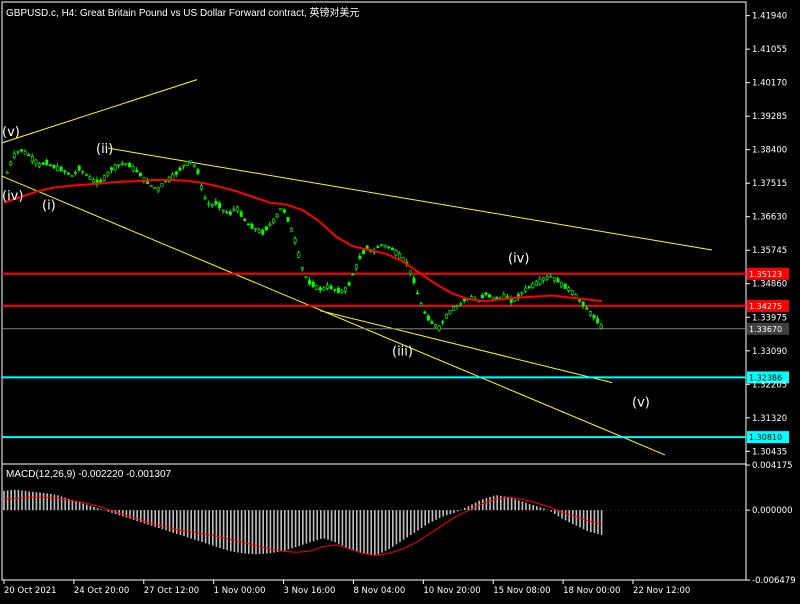 The height and width of the screenshot is (604, 800). Describe the element at coordinates (772, 511) in the screenshot. I see `macd-tick-label: 0.000000` at that location.